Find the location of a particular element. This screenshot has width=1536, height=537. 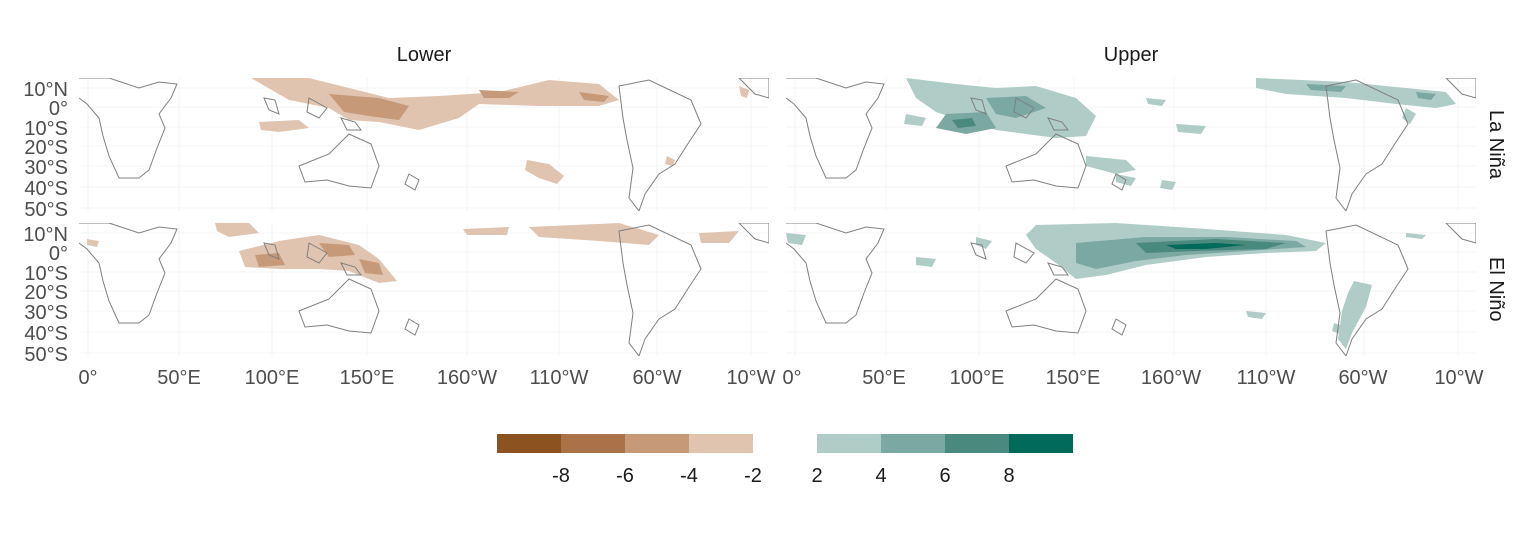

map-upper-la-nina is located at coordinates (1131, 144).